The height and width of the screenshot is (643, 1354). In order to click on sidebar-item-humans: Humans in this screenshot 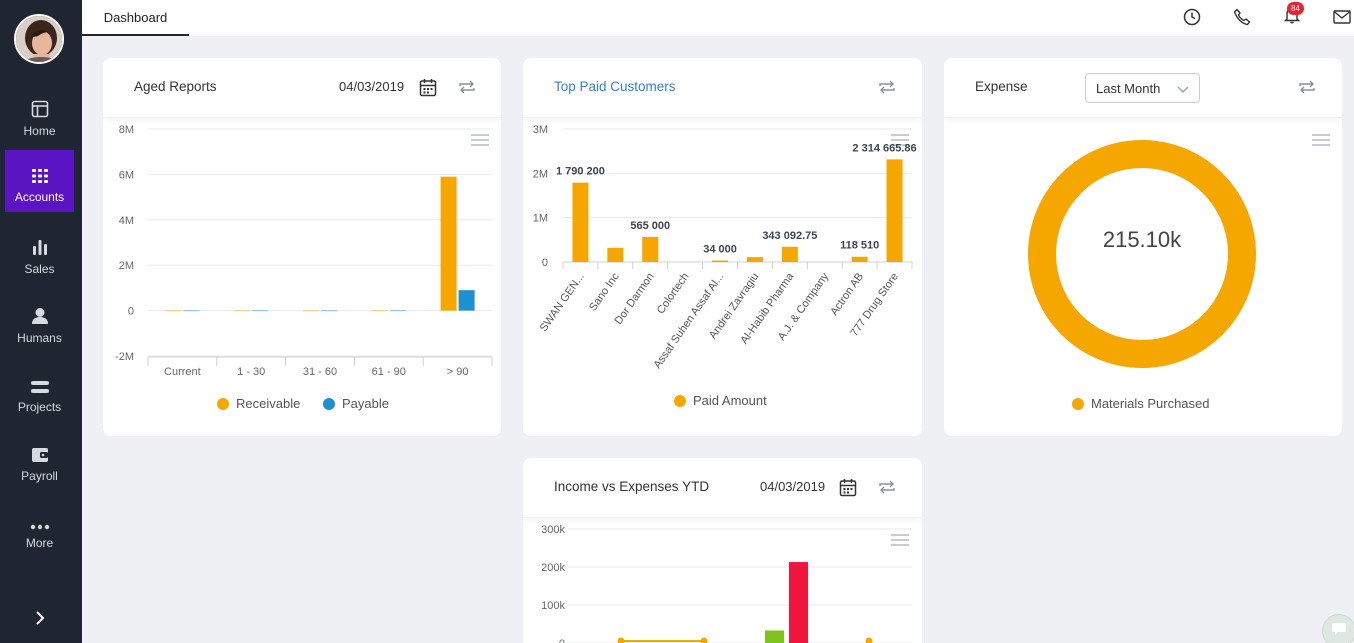, I will do `click(39, 322)`.